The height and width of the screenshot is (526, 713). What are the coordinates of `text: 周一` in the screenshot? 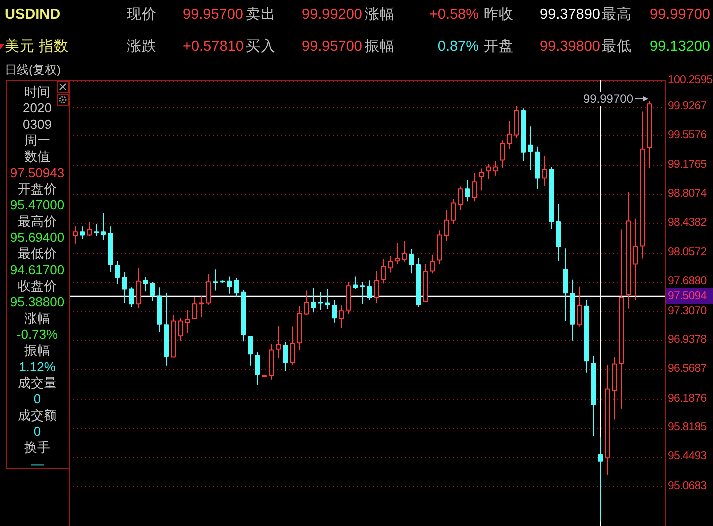 It's located at (37, 140).